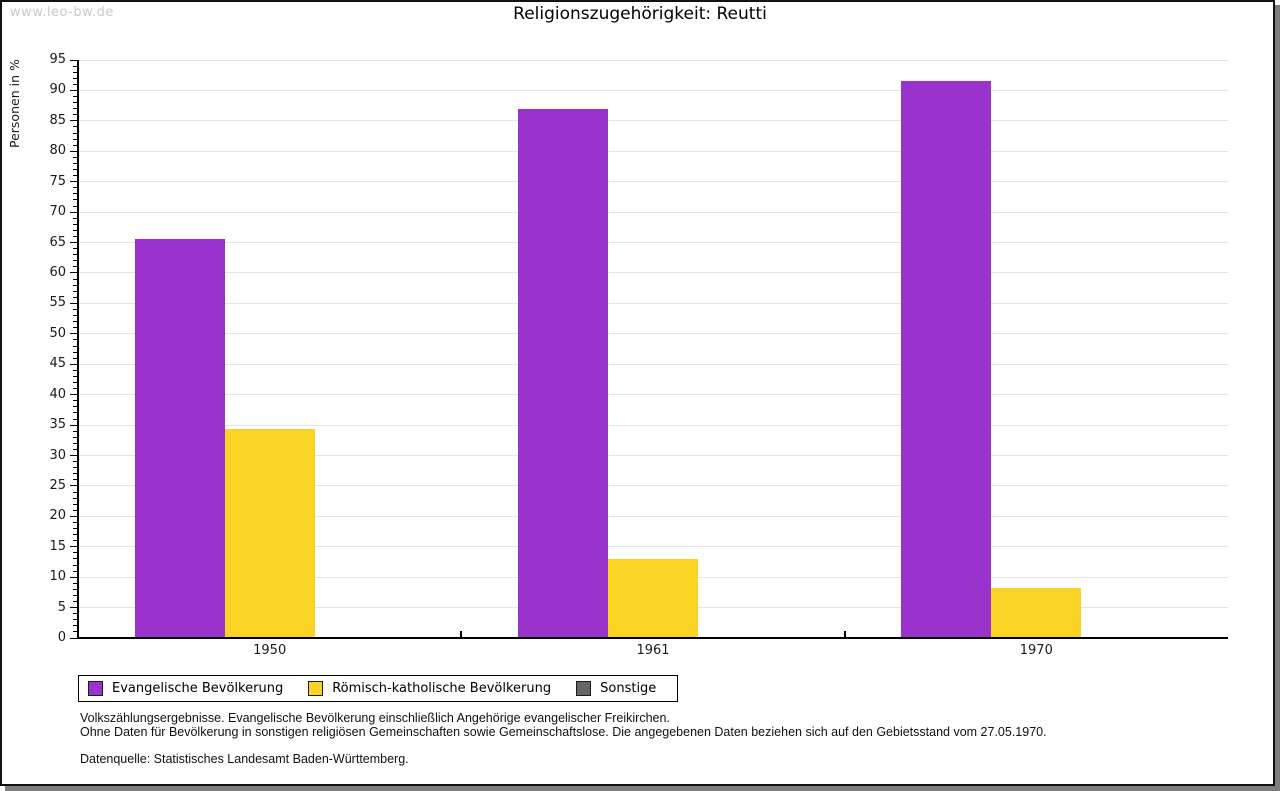  Describe the element at coordinates (652, 638) in the screenshot. I see `x-axis-line` at that location.